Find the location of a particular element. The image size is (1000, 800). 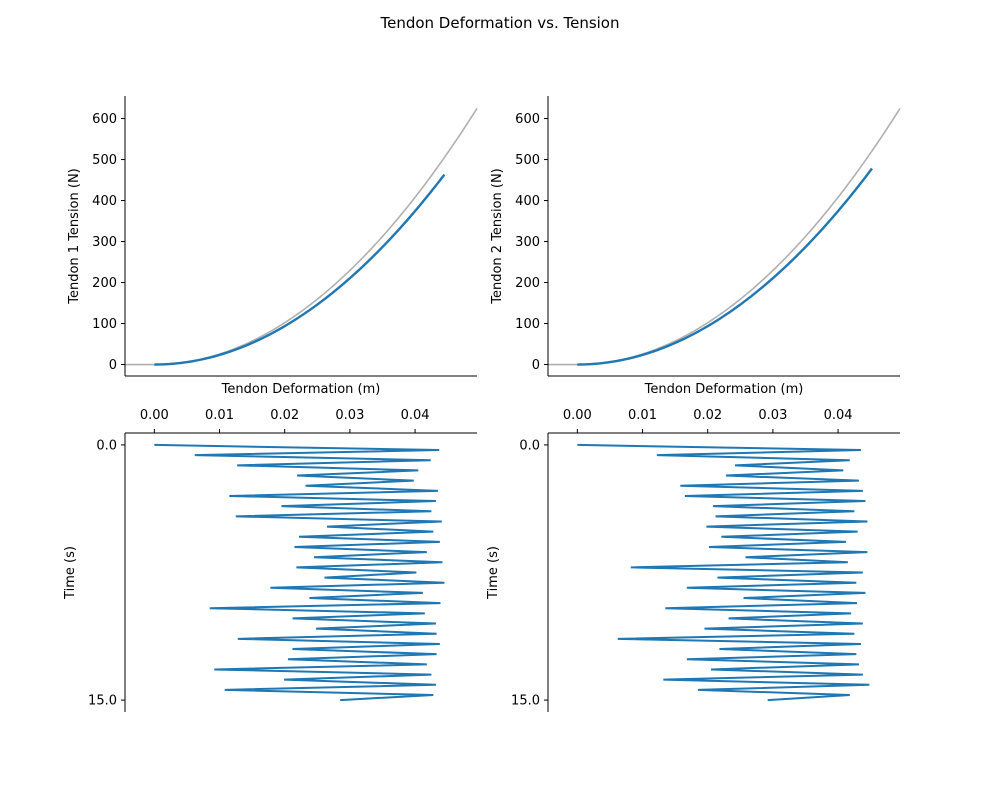

y-axis-label: Tendon 1 Tension (N) is located at coordinates (74, 236).